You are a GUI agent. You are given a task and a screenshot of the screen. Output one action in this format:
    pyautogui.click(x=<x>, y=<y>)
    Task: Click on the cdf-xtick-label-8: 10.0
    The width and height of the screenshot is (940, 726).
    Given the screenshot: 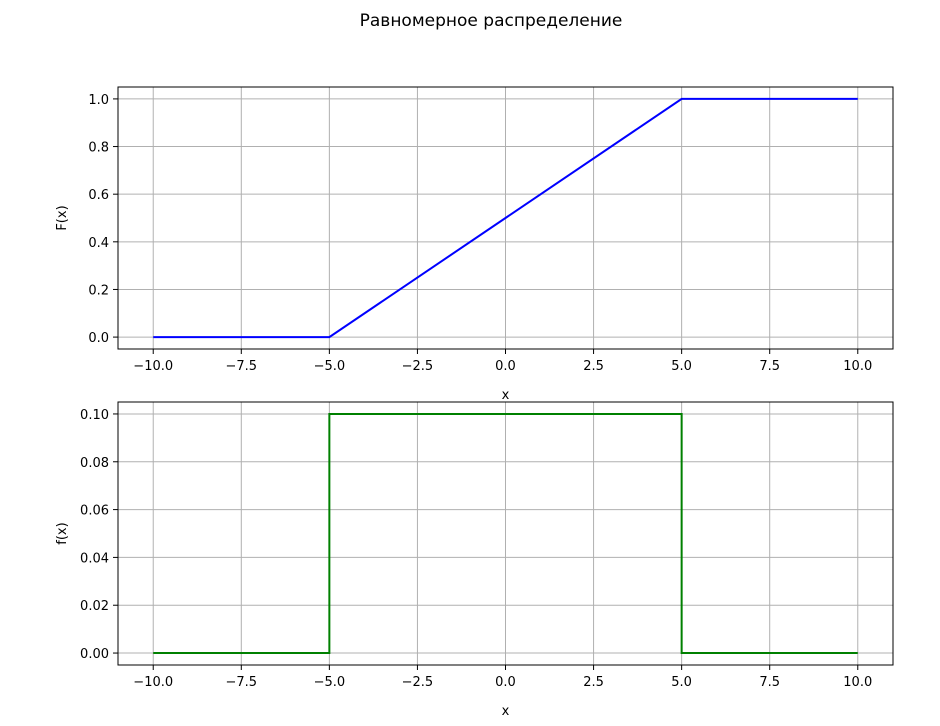 What is the action you would take?
    pyautogui.click(x=857, y=366)
    